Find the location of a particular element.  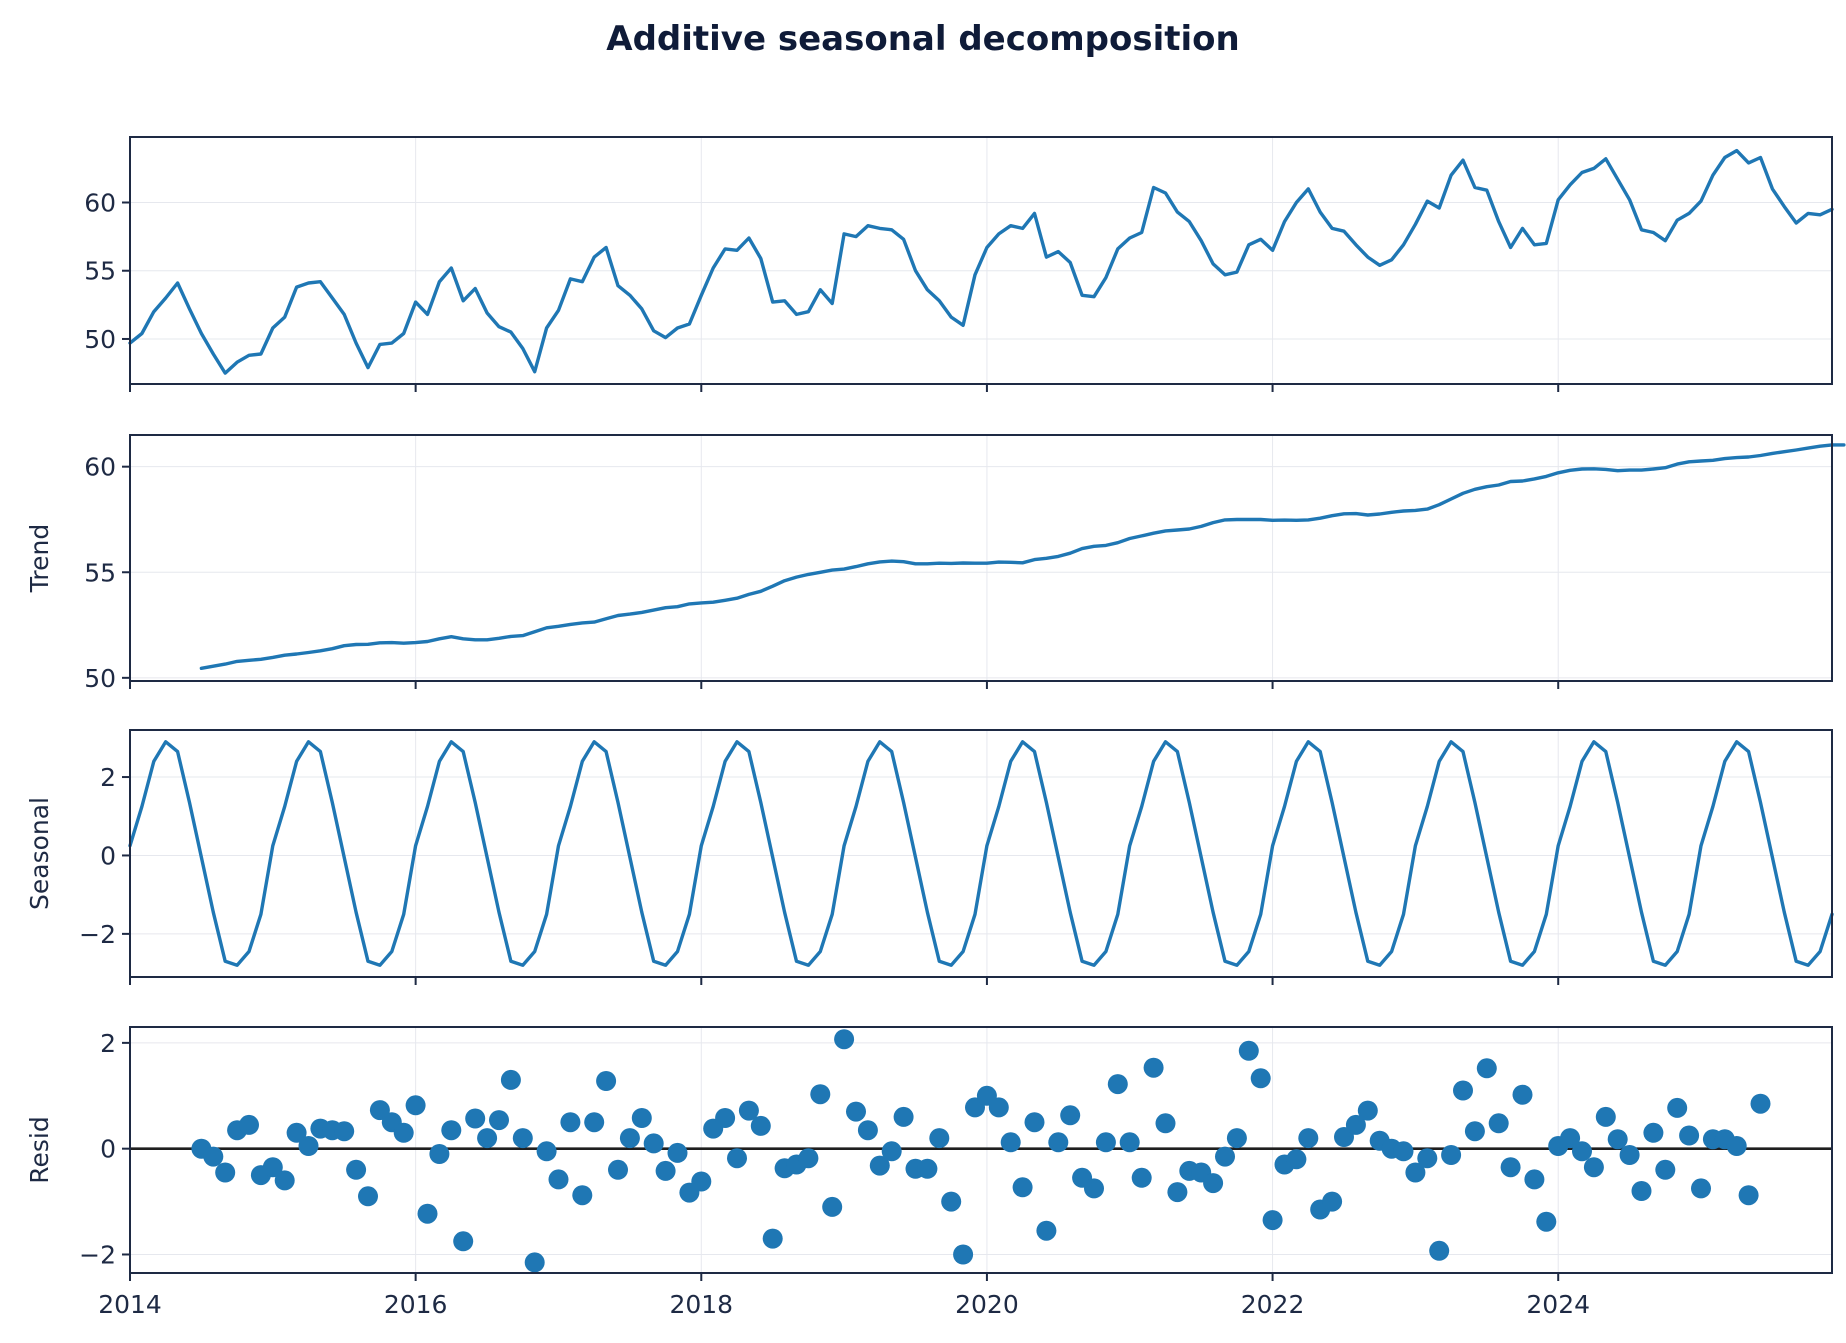

y-tick-label: 0 is located at coordinates (108, 855).